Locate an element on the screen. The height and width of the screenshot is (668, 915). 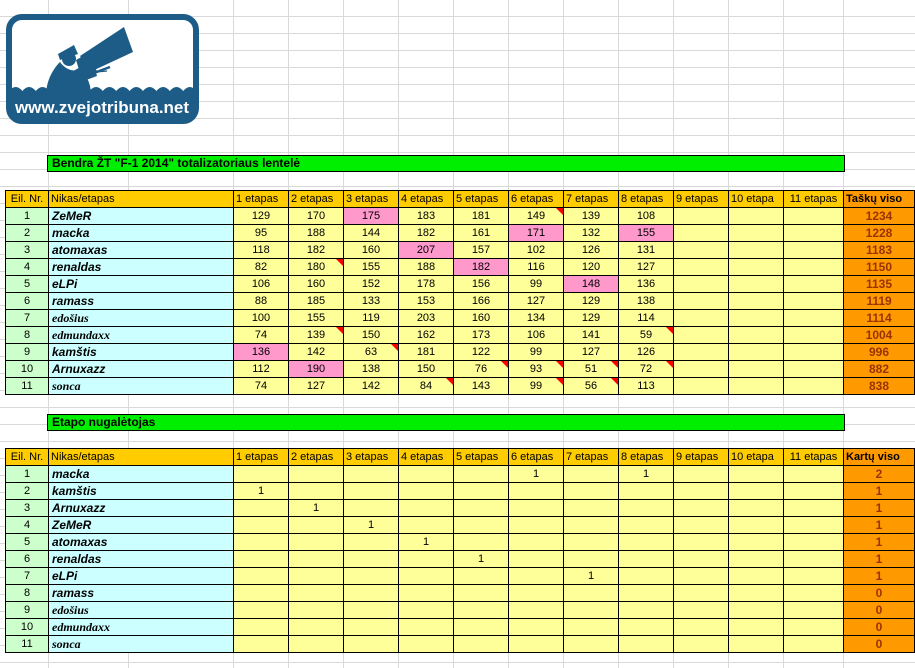
score-cell-etapas-4: 182 is located at coordinates (426, 233).